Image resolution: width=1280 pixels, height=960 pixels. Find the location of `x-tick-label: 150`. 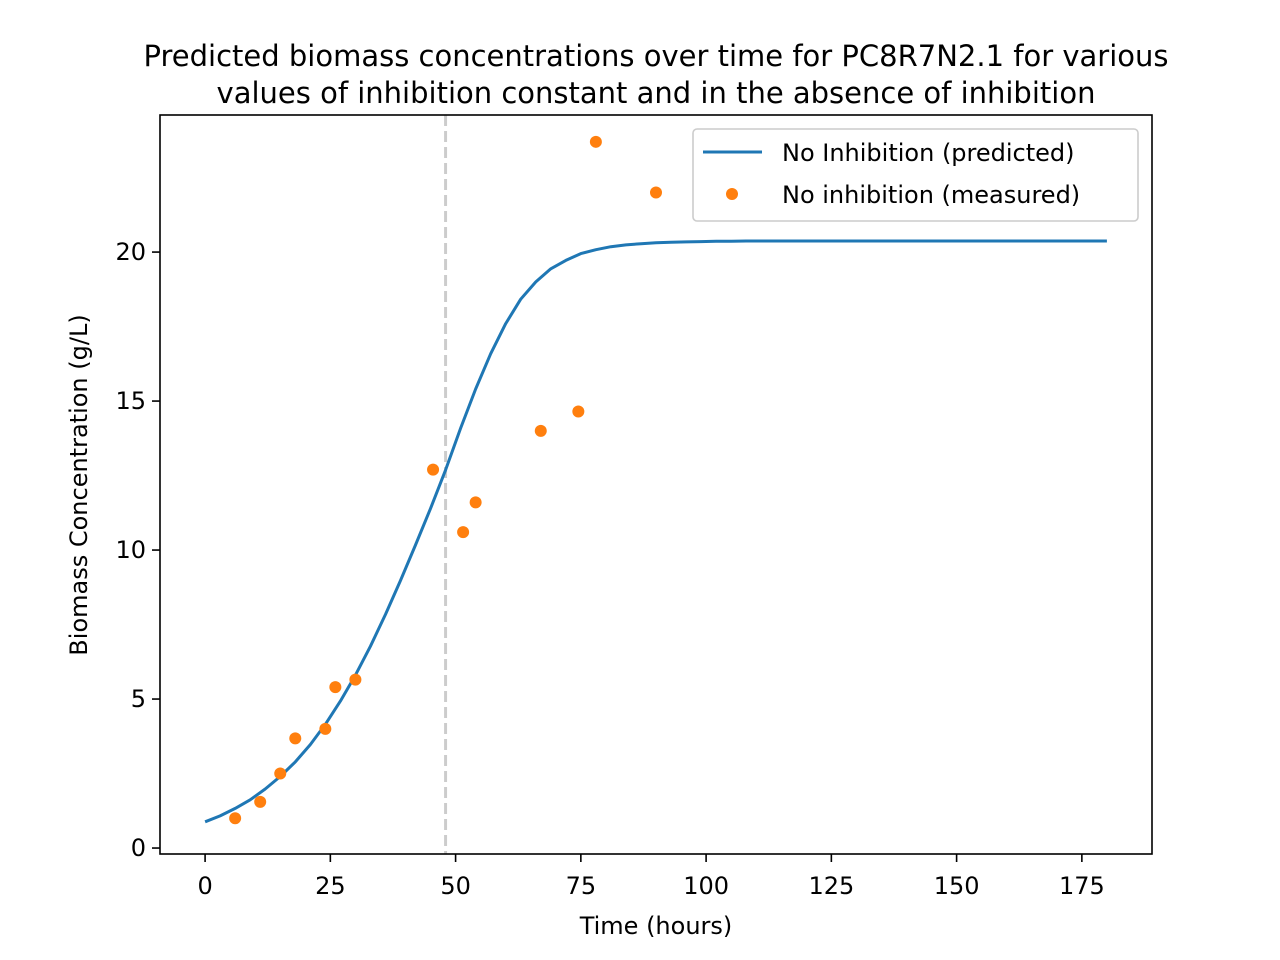

x-tick-label: 150 is located at coordinates (957, 886).